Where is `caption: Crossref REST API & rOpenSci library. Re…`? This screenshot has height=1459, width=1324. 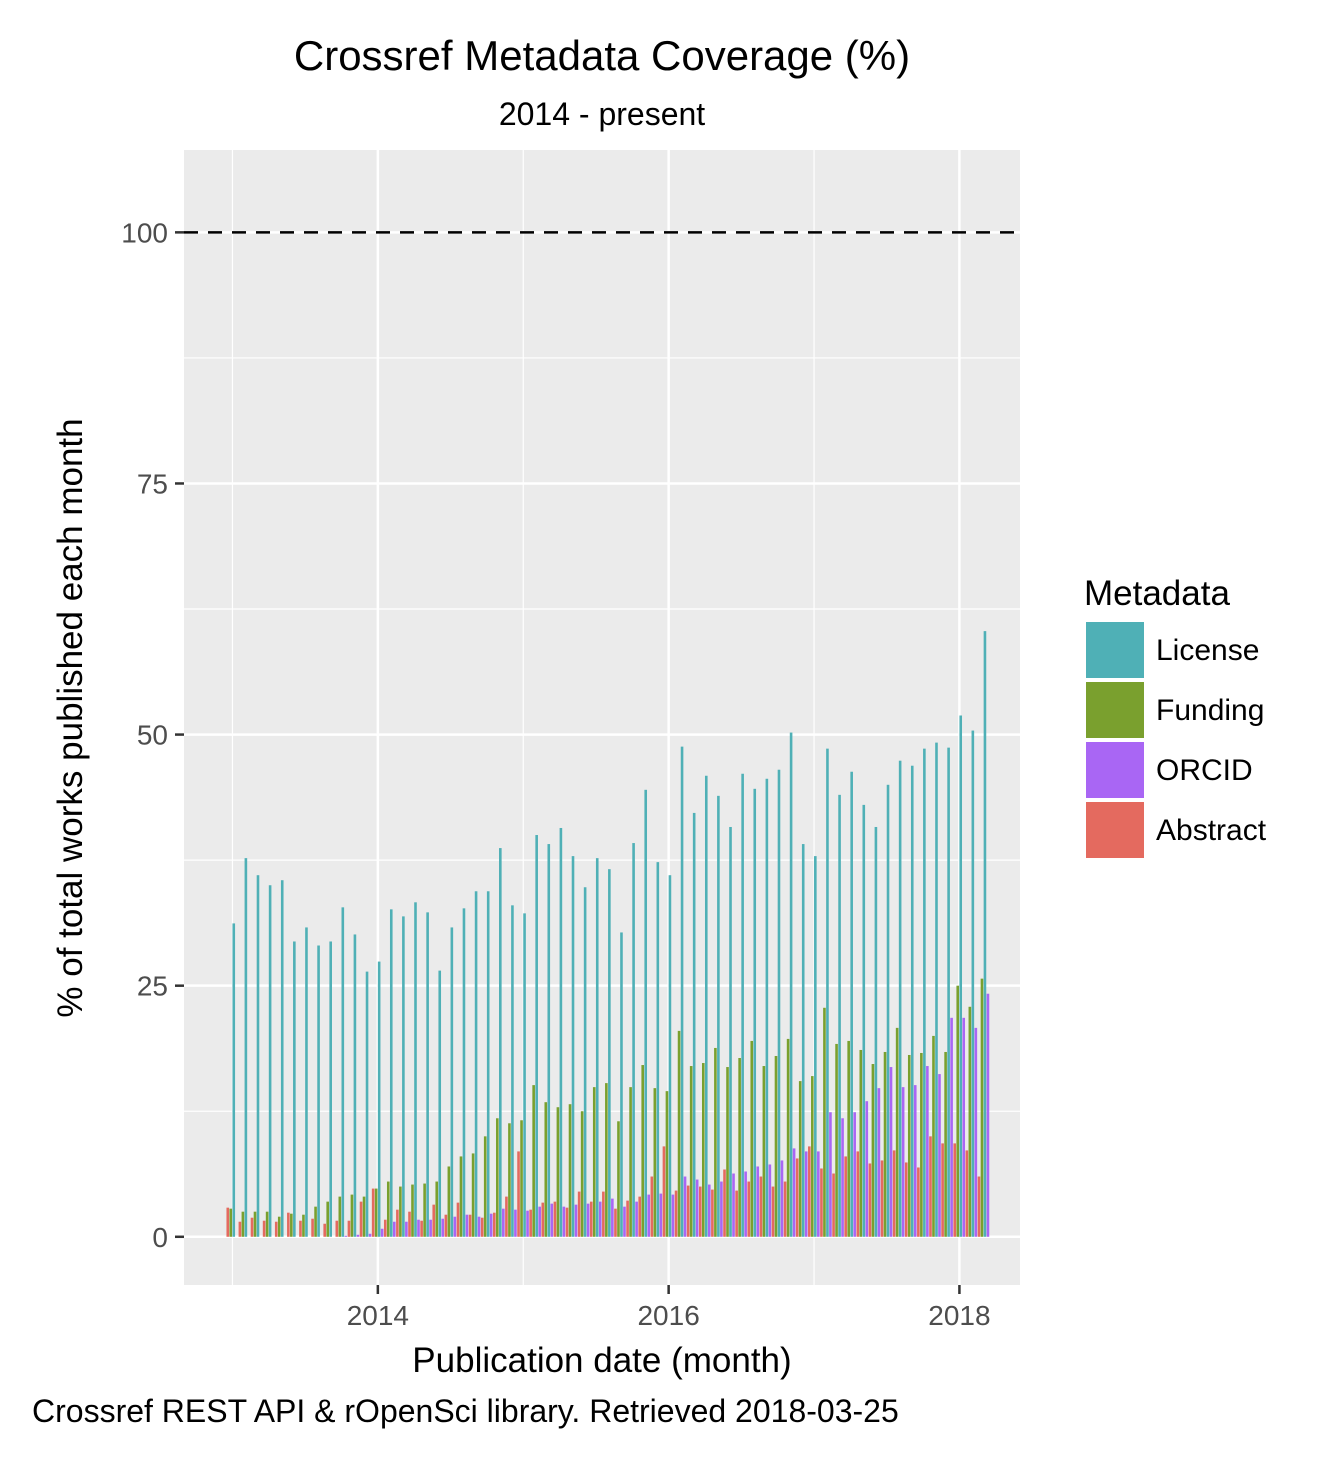 caption: Crossref REST API & rOpenSci library. Re… is located at coordinates (465, 1411).